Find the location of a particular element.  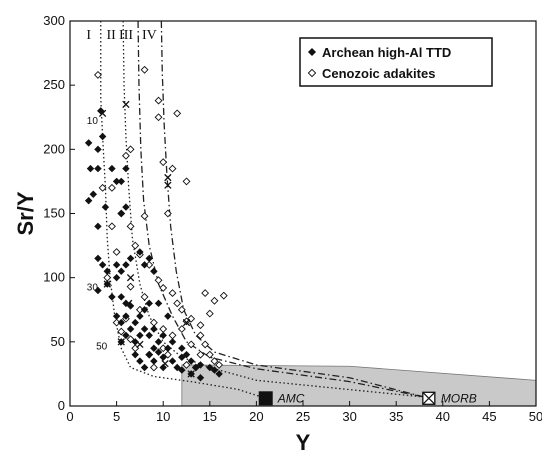

legend-marker-open-diamond is located at coordinates (312, 73).